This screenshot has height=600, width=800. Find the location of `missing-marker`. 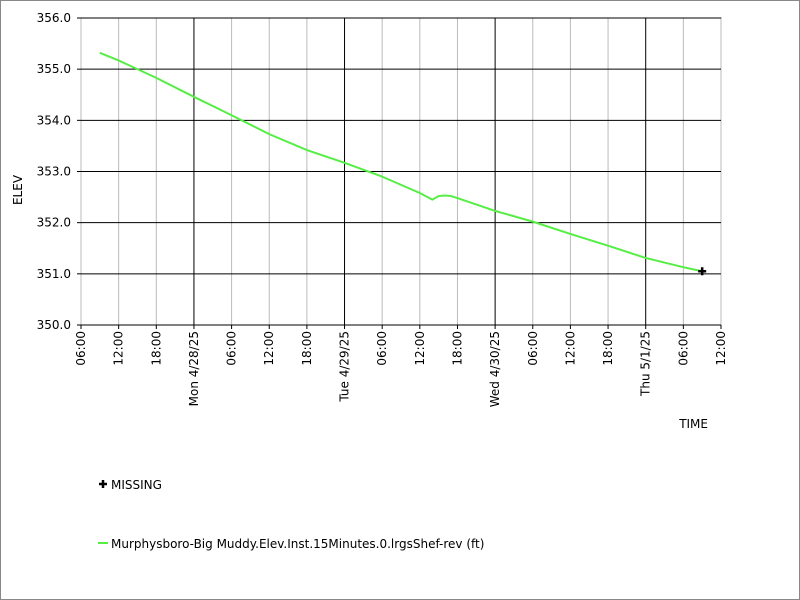

missing-marker is located at coordinates (702, 271).